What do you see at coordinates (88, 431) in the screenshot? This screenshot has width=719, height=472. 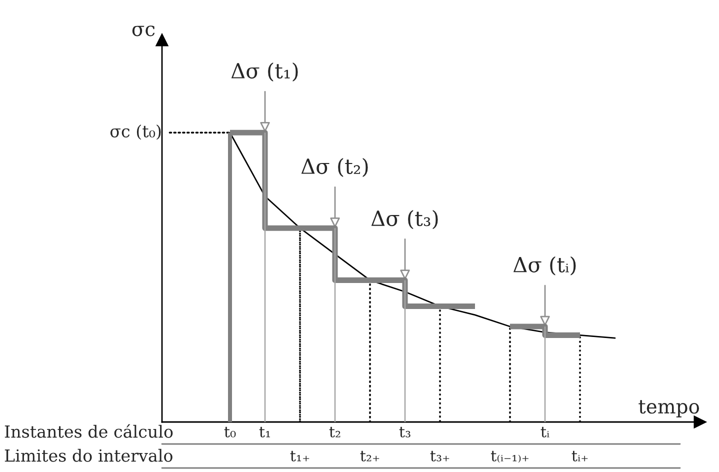 I see `text: Instantes de cálculo` at bounding box center [88, 431].